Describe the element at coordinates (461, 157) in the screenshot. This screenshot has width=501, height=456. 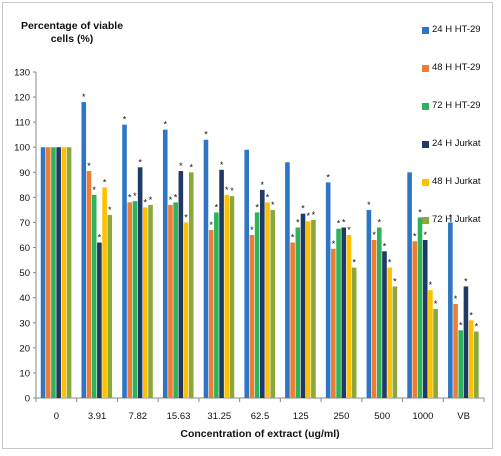
I see `legend-item: 24 H Jurkat` at that location.